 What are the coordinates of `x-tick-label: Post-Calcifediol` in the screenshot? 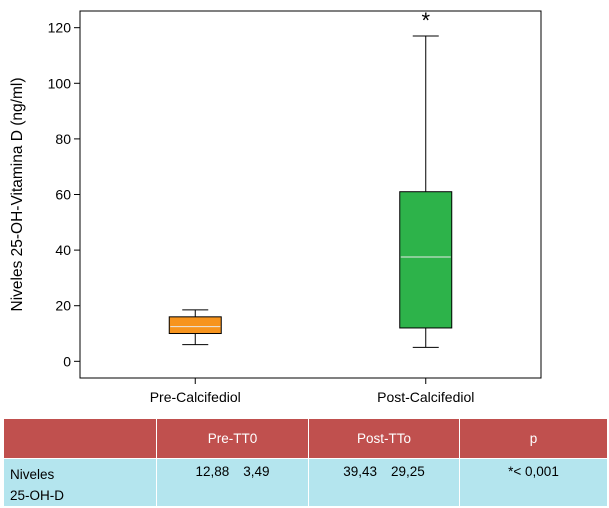 It's located at (425, 397).